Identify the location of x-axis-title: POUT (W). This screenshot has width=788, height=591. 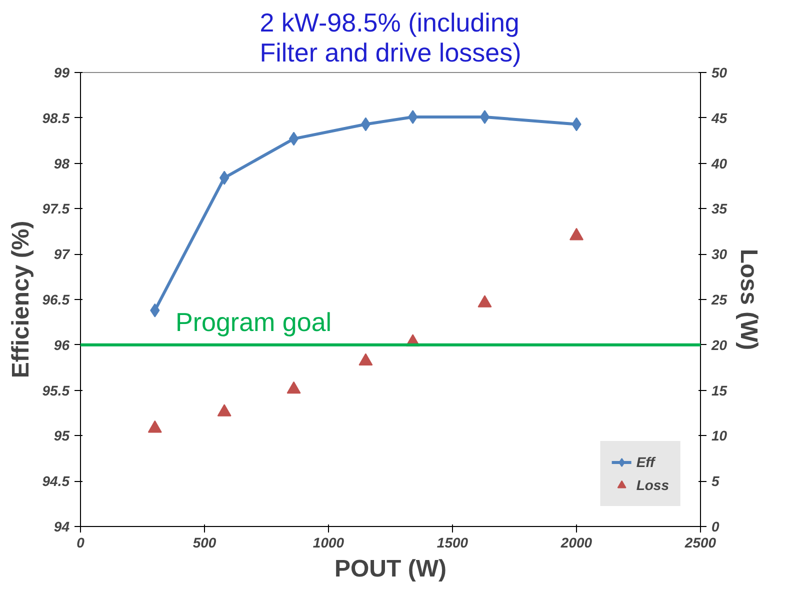
(390, 569).